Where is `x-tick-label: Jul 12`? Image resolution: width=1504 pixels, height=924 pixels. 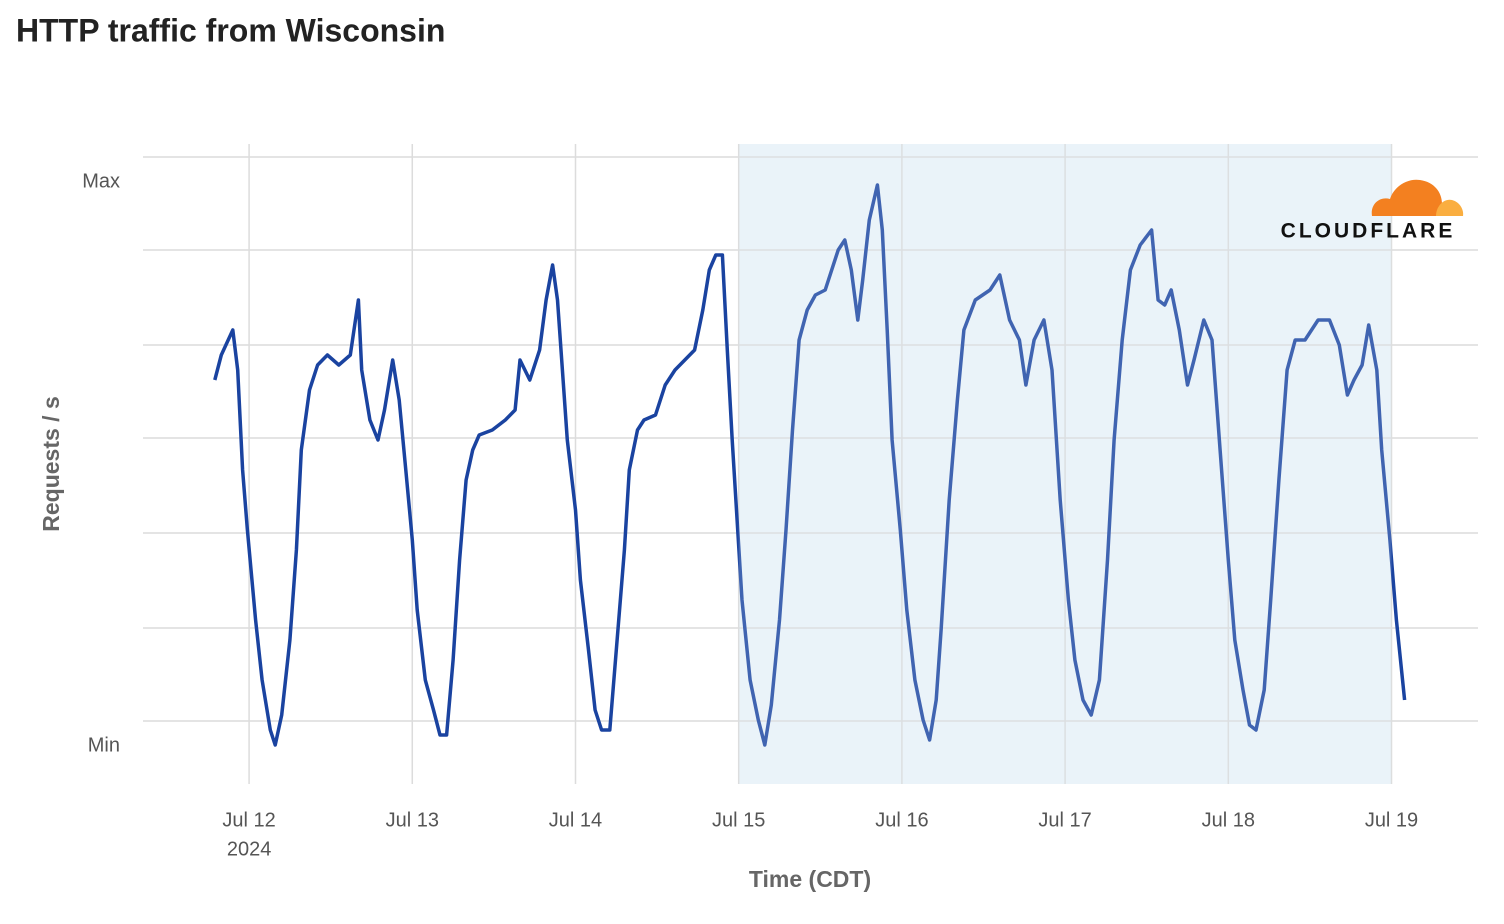
x-tick-label: Jul 12 is located at coordinates (248, 820).